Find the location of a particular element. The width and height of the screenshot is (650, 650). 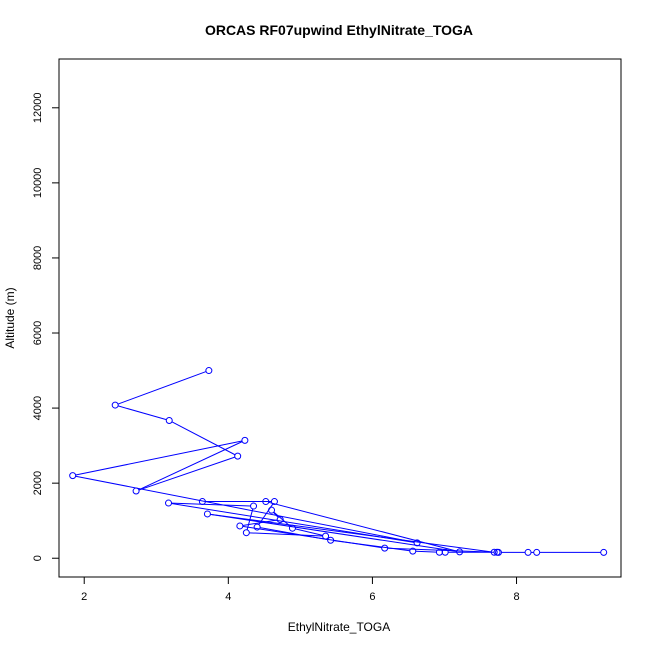

y-tick-label: 2000 is located at coordinates (38, 483).